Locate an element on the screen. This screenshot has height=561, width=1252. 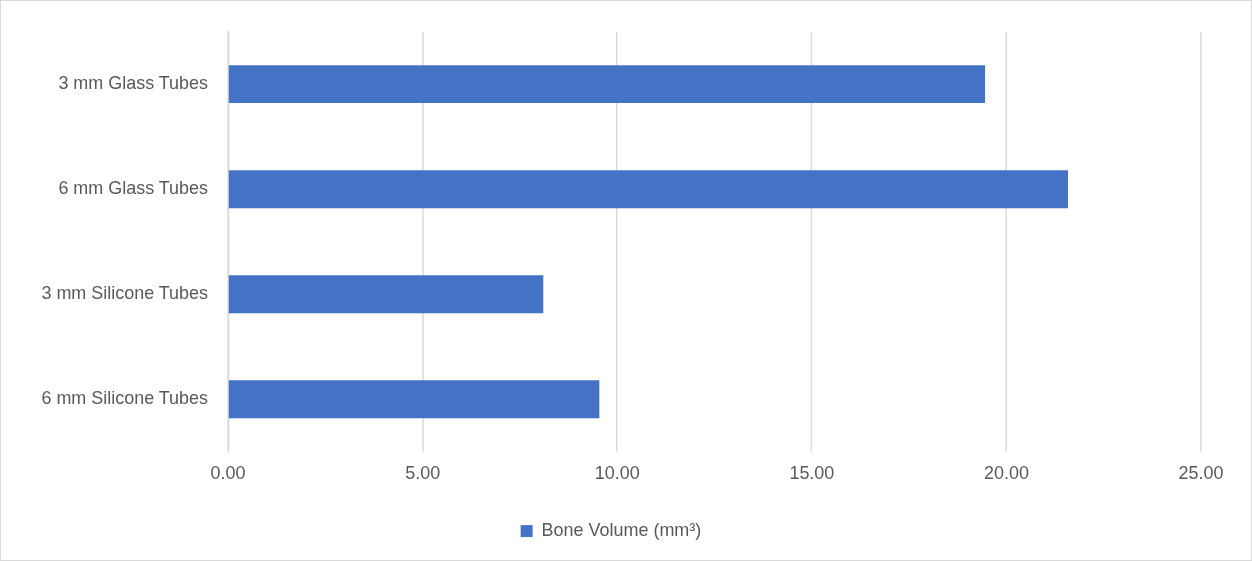
x-tick-label: 10.00 is located at coordinates (617, 473).